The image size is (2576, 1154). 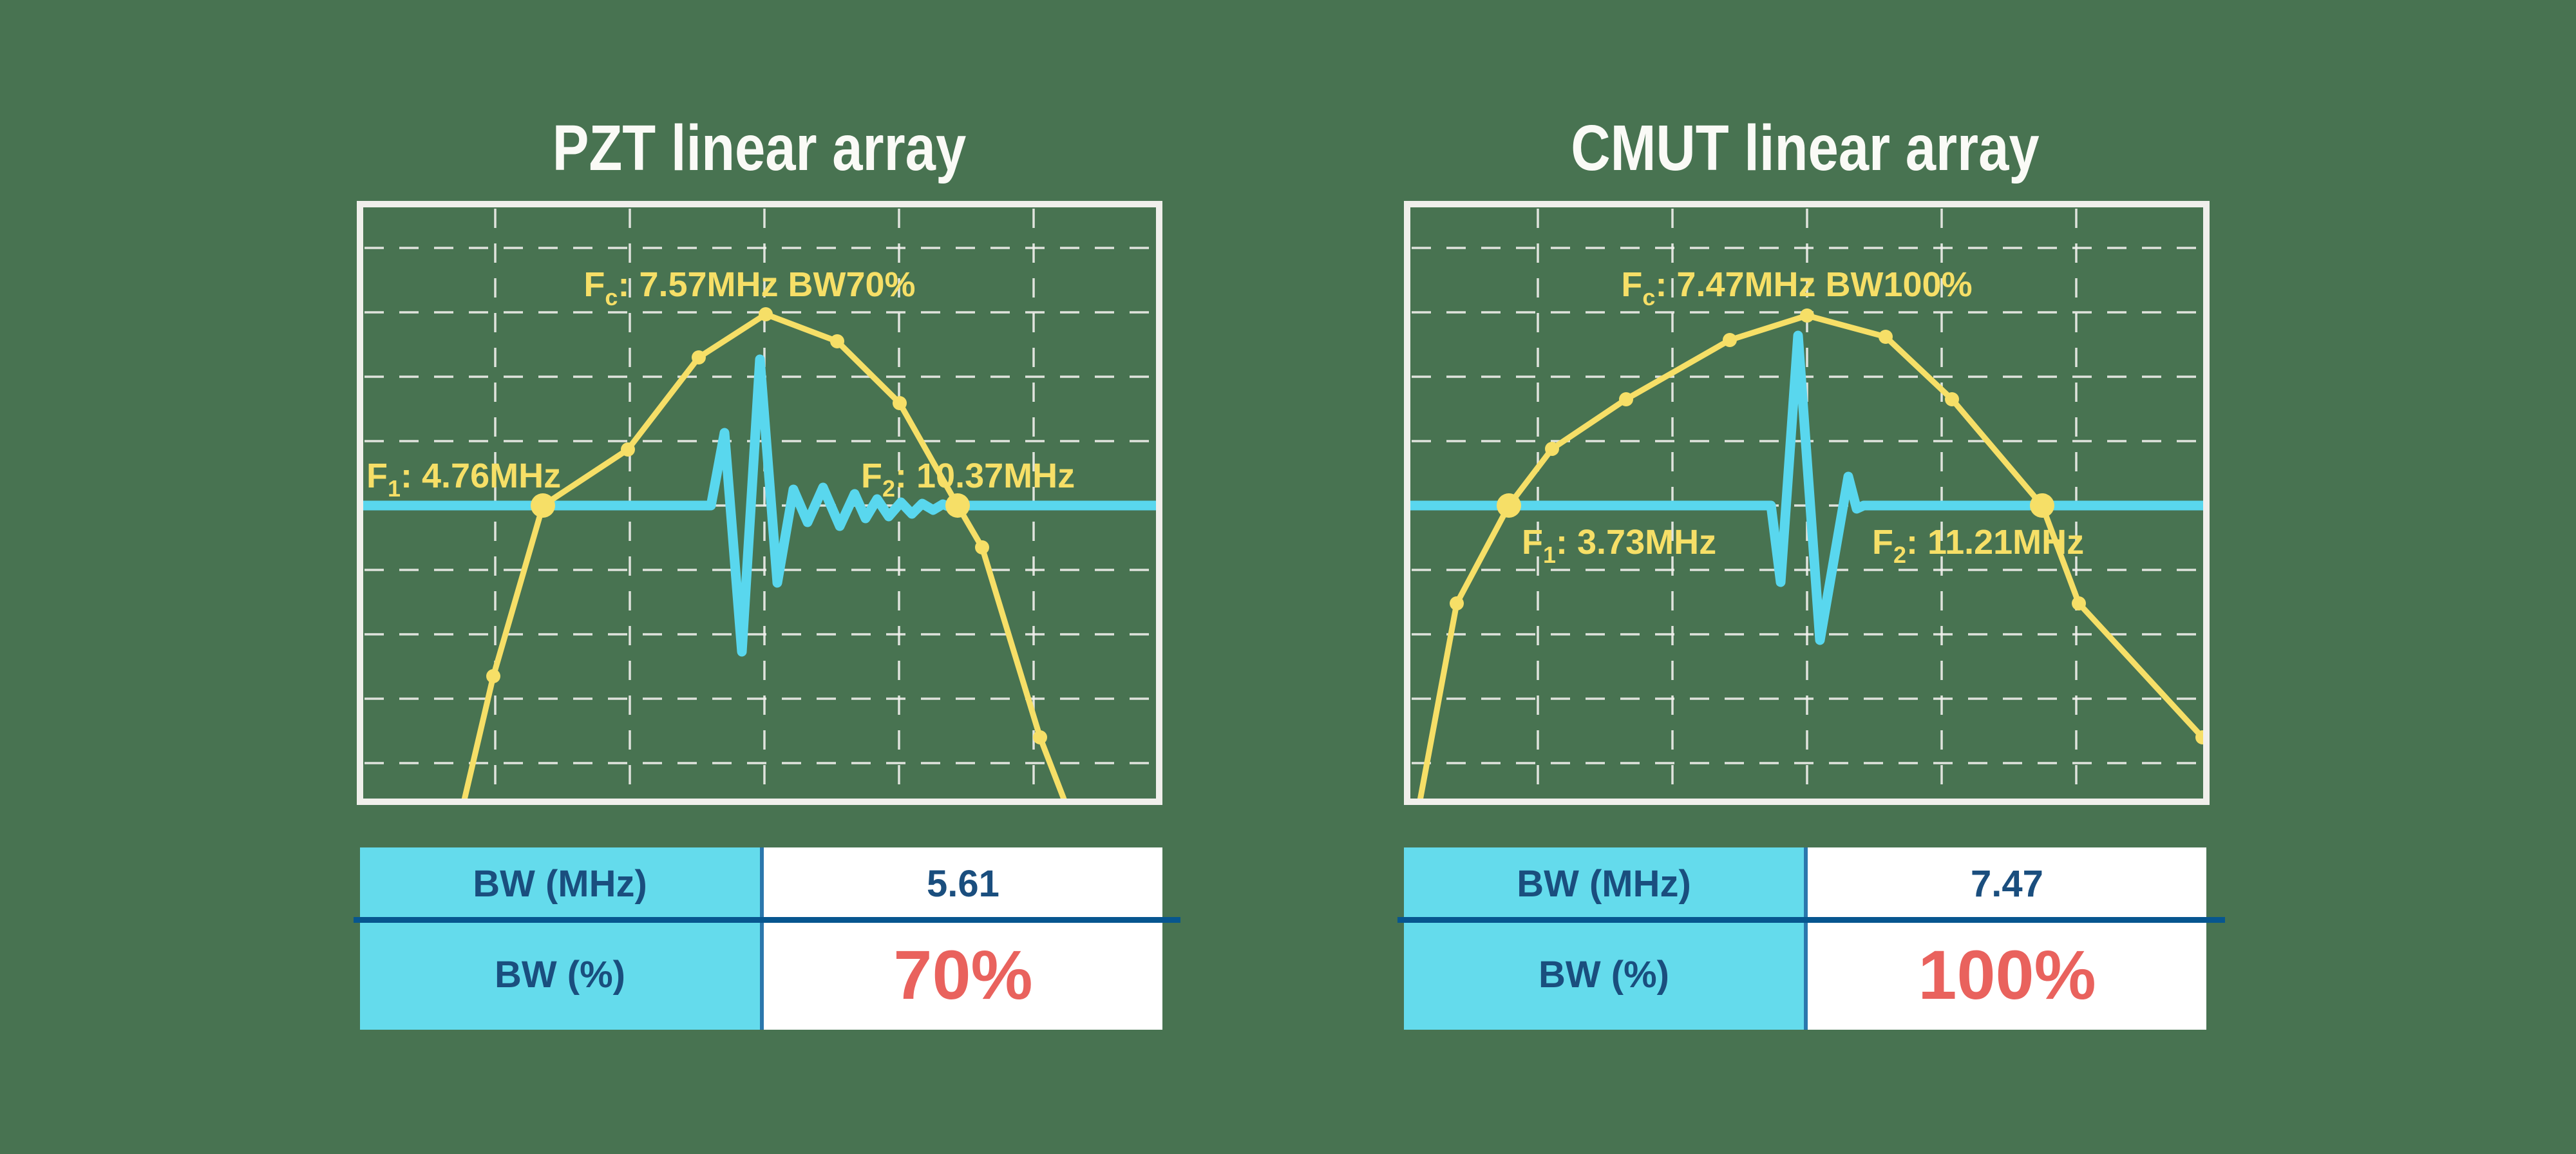 What do you see at coordinates (1606, 884) in the screenshot?
I see `cmut-bw-mhz-label: BW (MHz)` at bounding box center [1606, 884].